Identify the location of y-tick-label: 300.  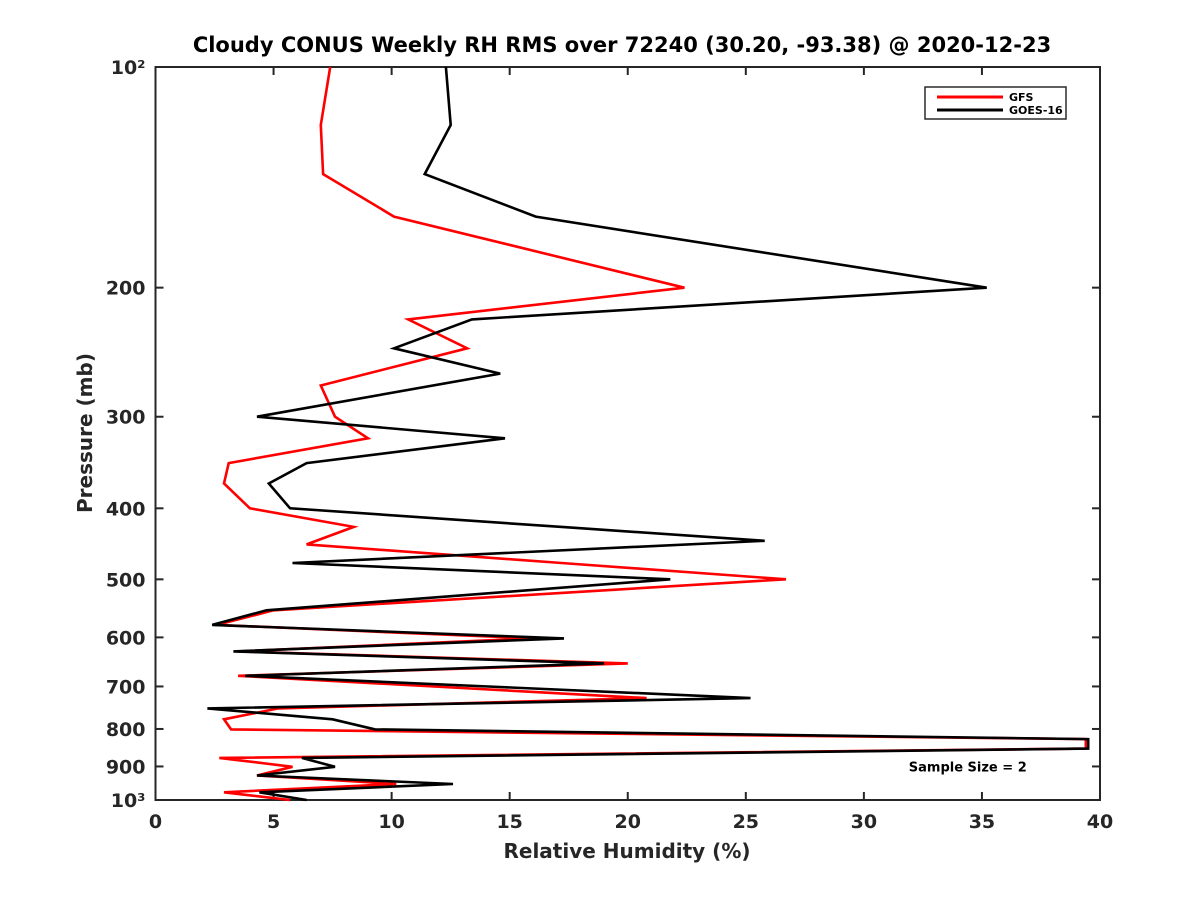
(126, 418).